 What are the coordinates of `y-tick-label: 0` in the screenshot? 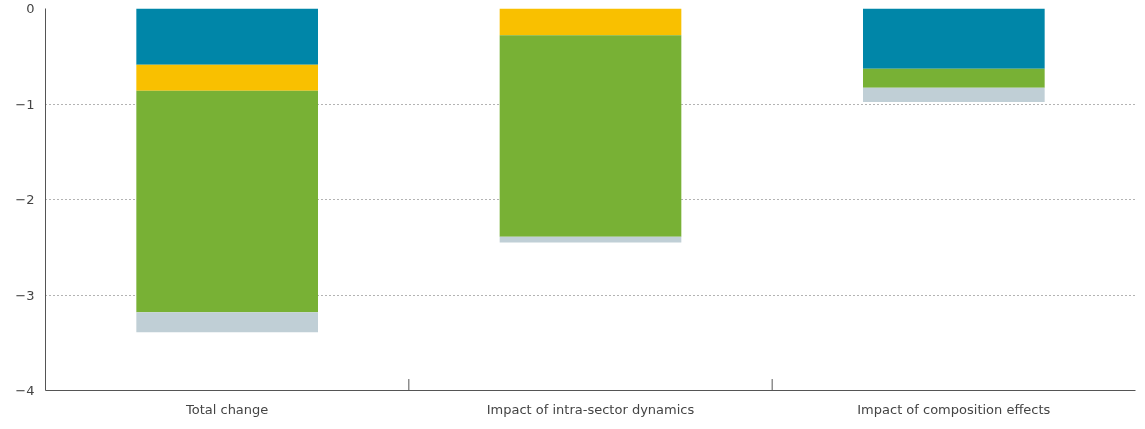 It's located at (30, 8).